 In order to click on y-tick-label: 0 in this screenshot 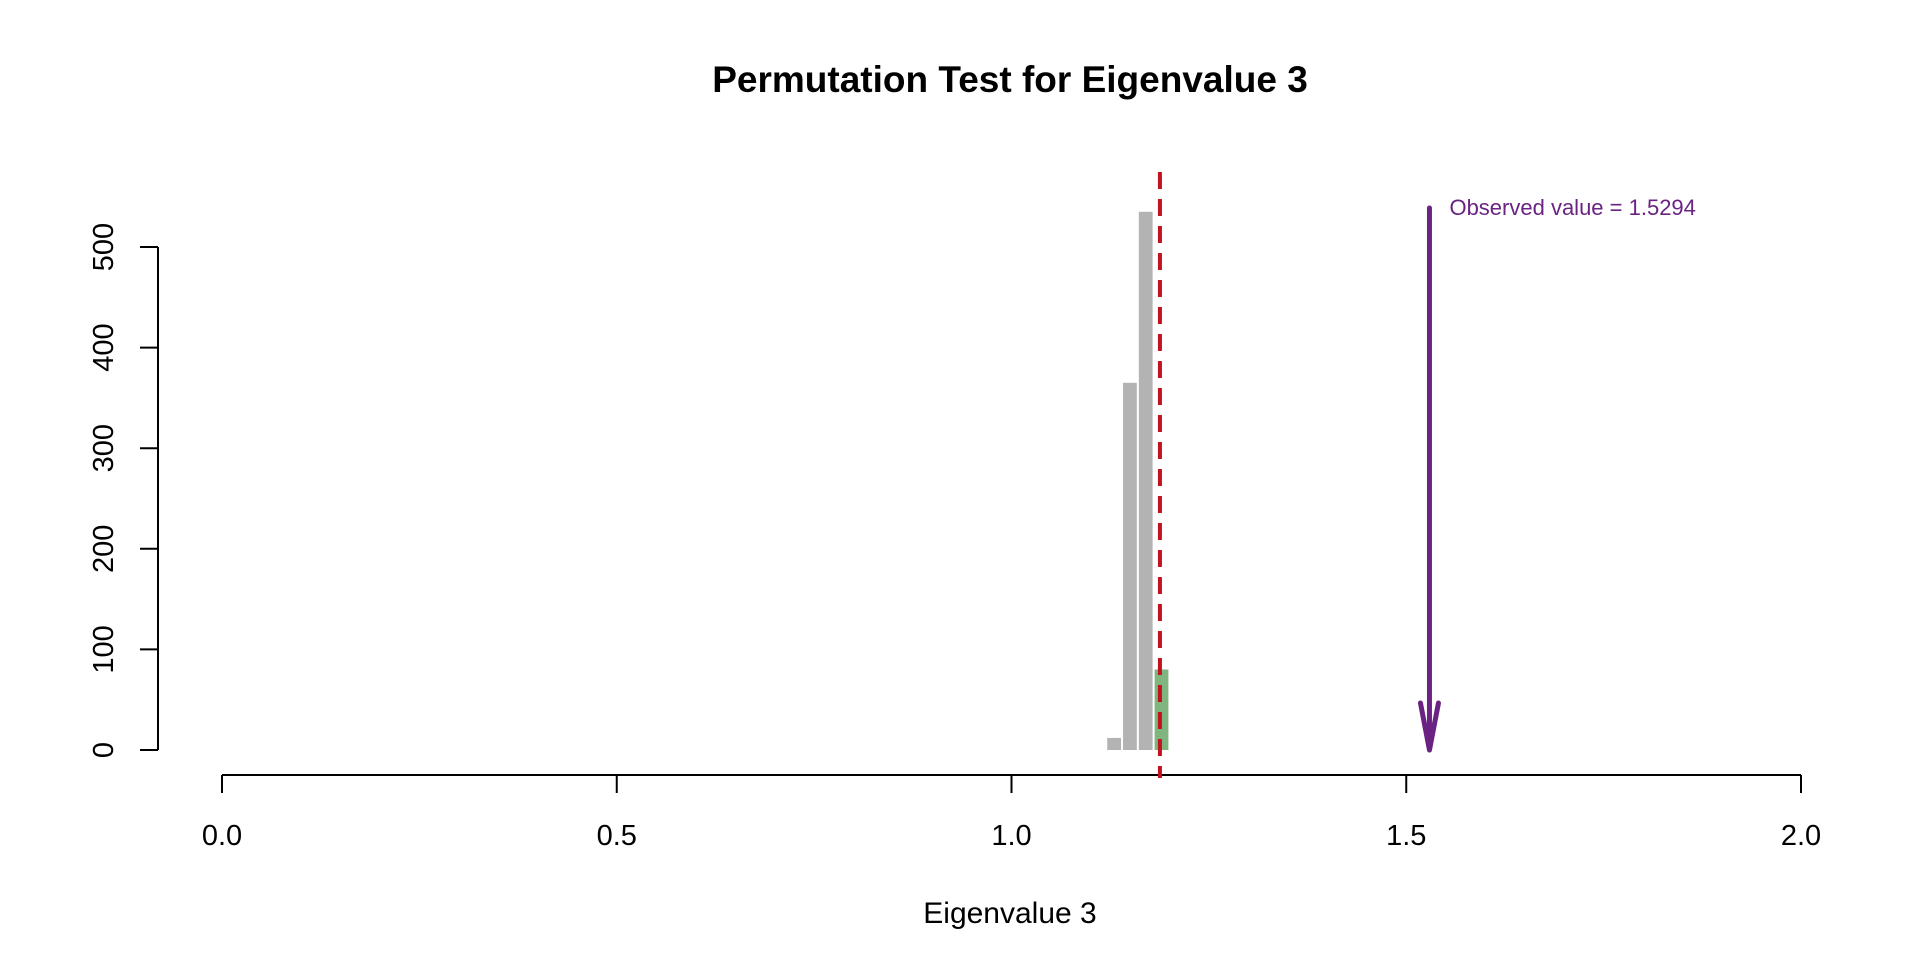, I will do `click(104, 750)`.